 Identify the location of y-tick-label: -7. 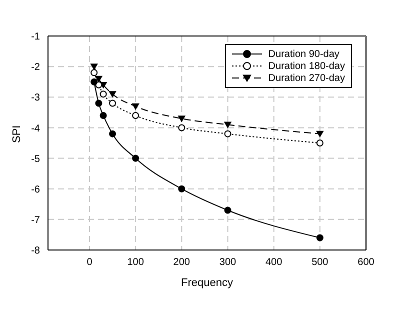
(35, 220).